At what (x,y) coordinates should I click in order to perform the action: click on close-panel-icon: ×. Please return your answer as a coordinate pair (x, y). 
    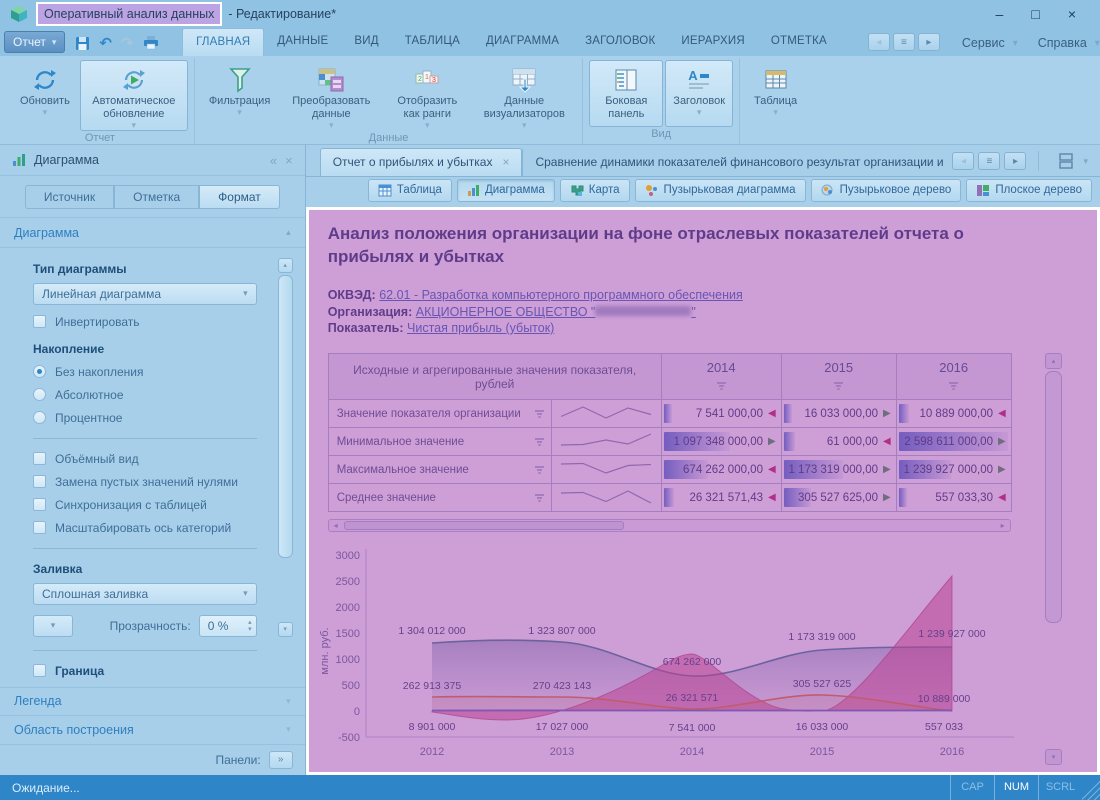
    Looking at the image, I should click on (289, 160).